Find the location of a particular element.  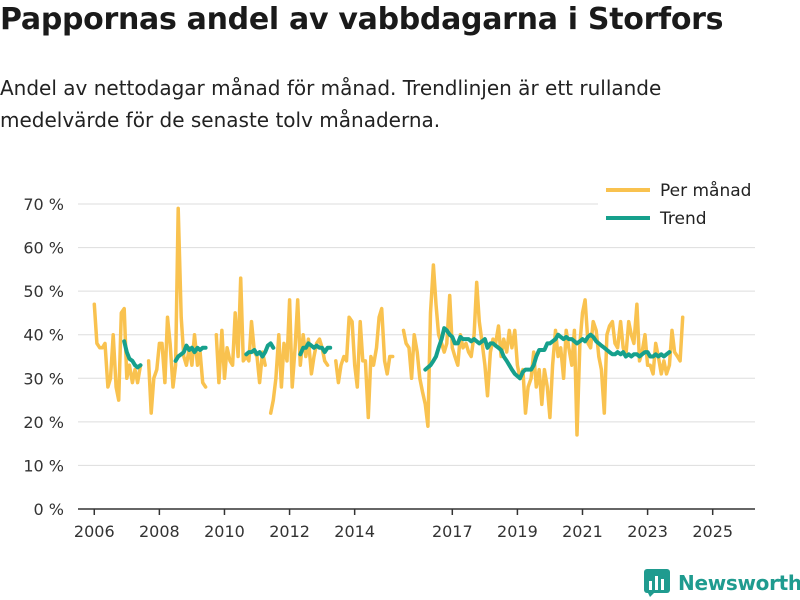

x-tick-label: 2006 is located at coordinates (94, 531).